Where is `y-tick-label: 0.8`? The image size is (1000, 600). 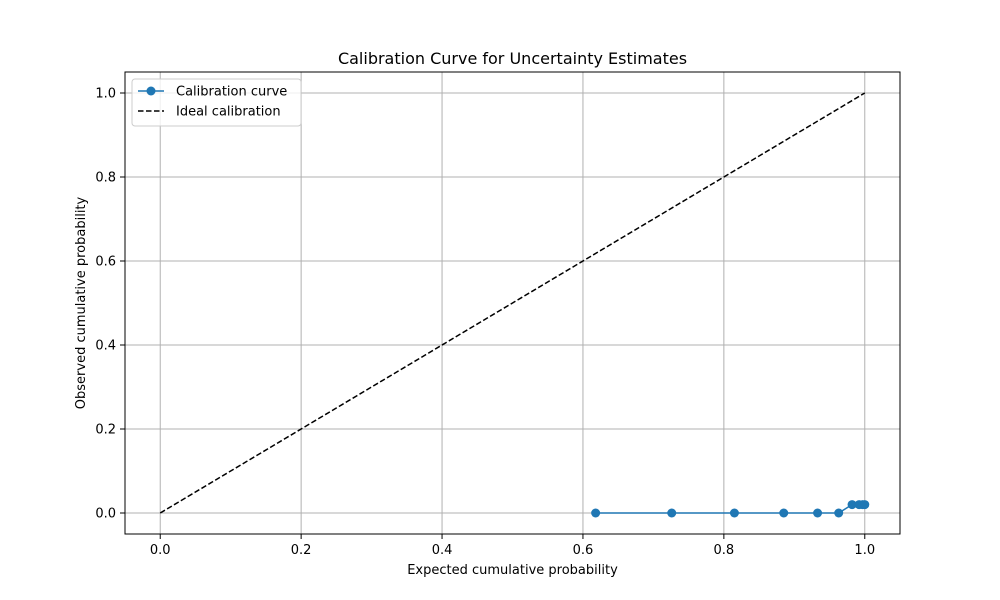 y-tick-label: 0.8 is located at coordinates (105, 178).